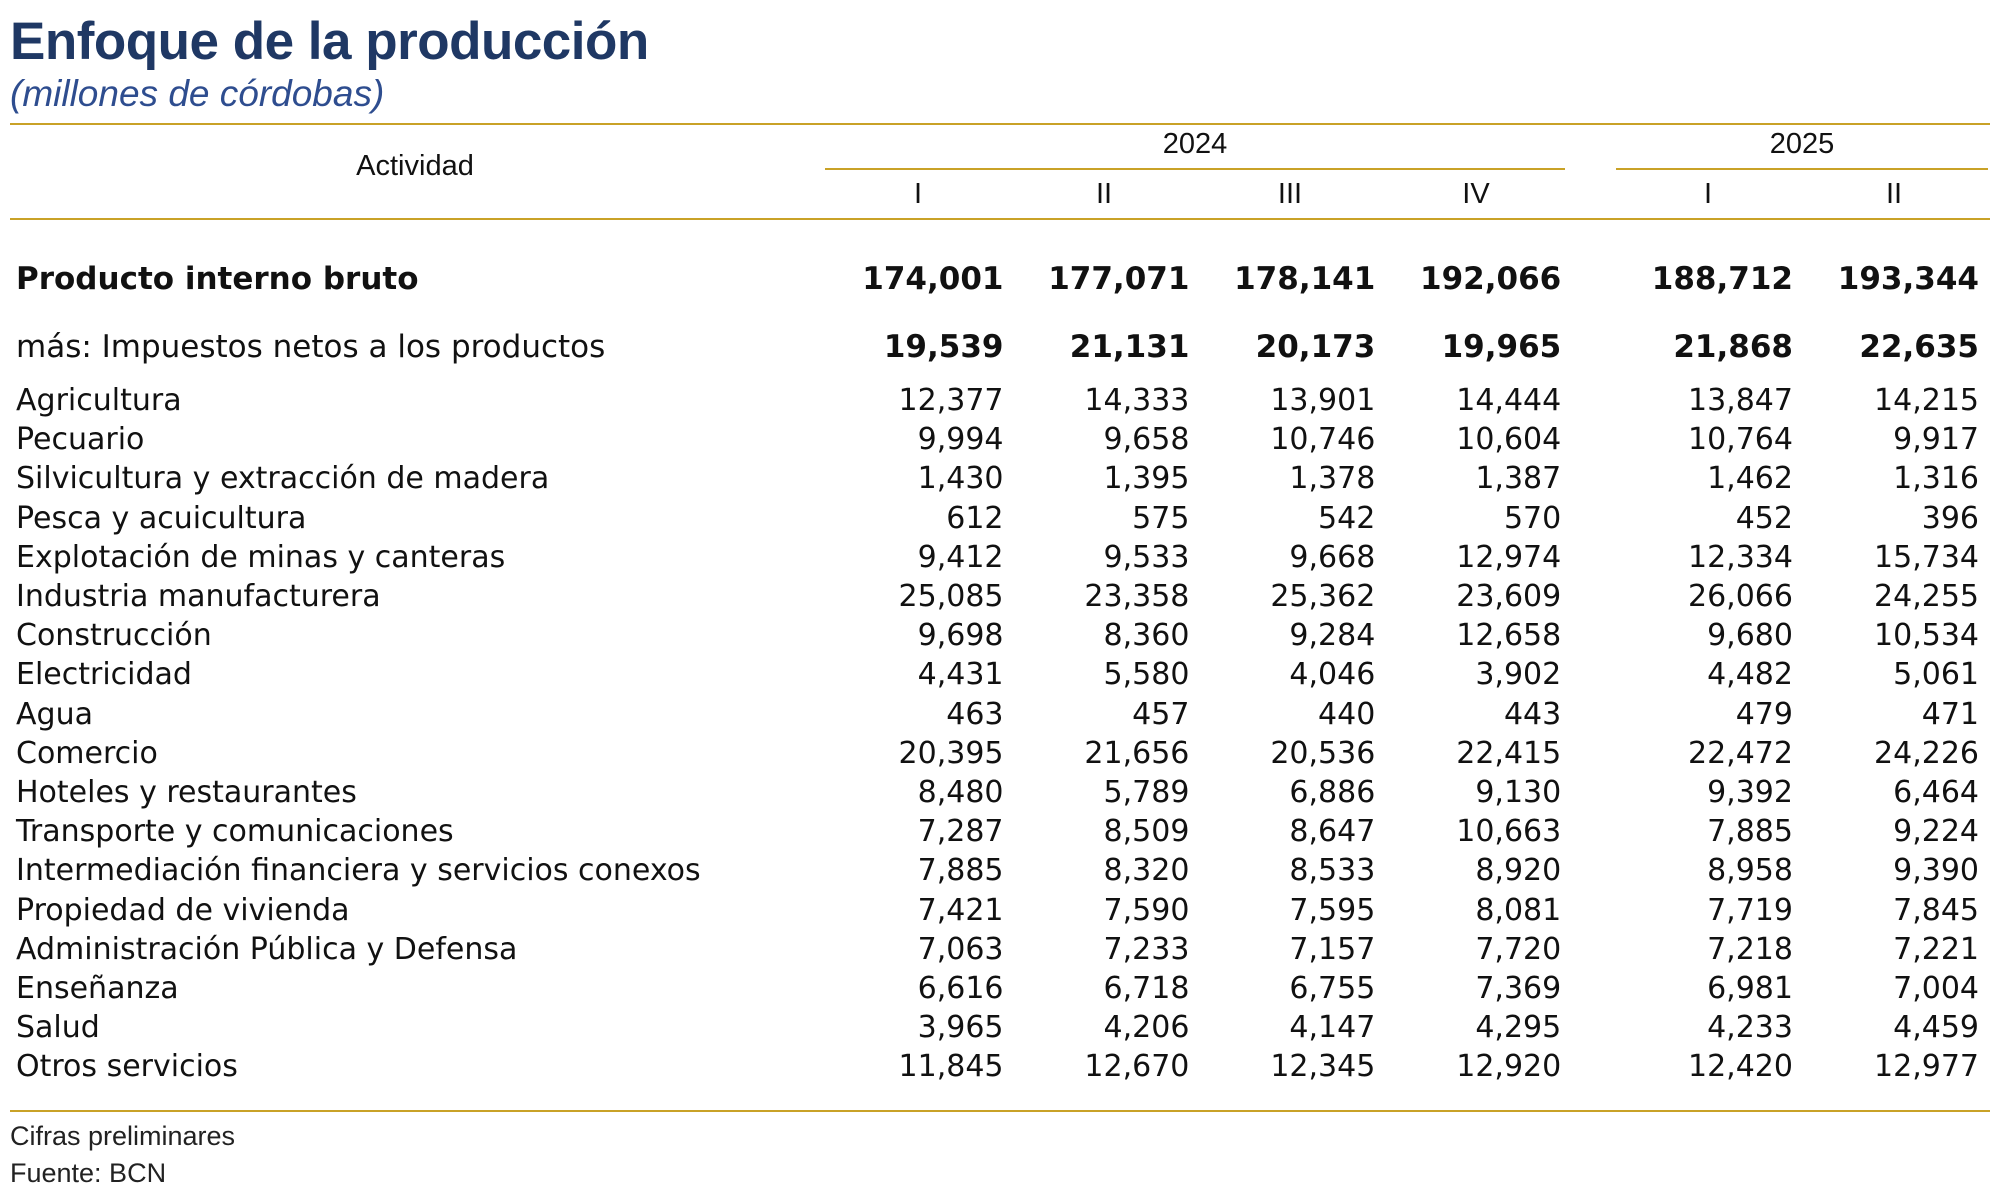 This screenshot has width=1997, height=1199. What do you see at coordinates (951, 753) in the screenshot?
I see `cell-value: 20,395` at bounding box center [951, 753].